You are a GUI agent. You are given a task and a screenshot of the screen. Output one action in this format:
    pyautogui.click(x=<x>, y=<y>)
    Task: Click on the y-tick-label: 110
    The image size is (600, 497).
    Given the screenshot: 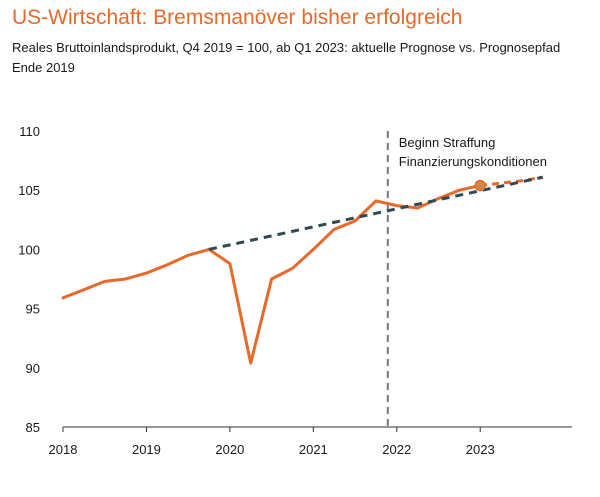 What is the action you would take?
    pyautogui.click(x=29, y=131)
    